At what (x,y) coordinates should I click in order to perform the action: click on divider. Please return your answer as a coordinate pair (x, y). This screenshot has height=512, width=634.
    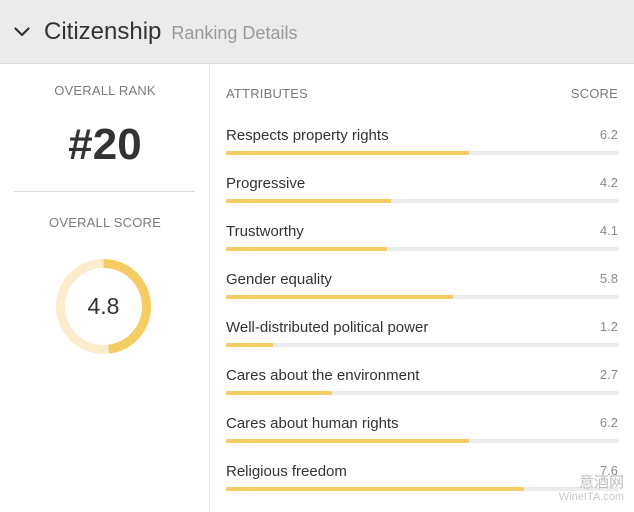
    Looking at the image, I should click on (104, 191).